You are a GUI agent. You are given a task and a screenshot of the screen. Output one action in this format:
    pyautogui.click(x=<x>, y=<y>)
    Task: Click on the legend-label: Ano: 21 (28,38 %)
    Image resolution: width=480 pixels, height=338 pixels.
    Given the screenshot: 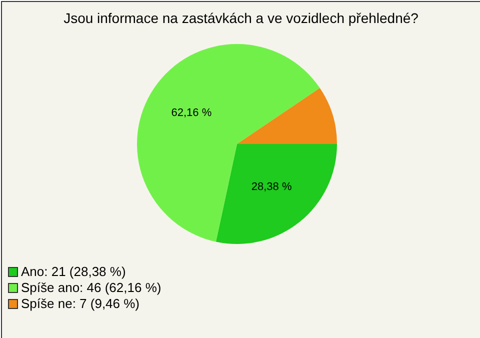 What is the action you would take?
    pyautogui.click(x=73, y=272)
    